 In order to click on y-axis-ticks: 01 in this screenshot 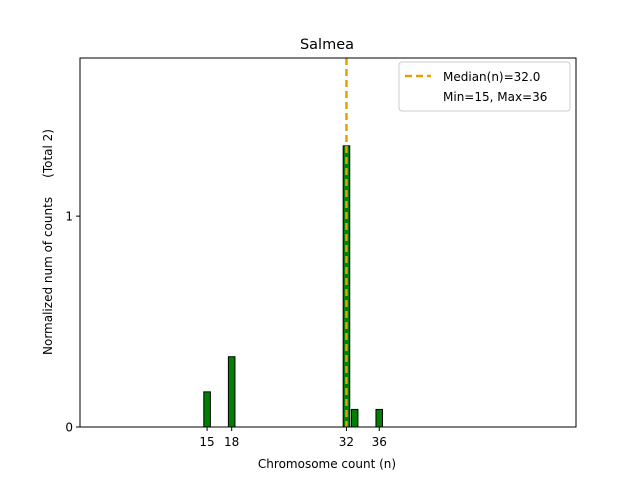, I will do `click(72, 322)`.